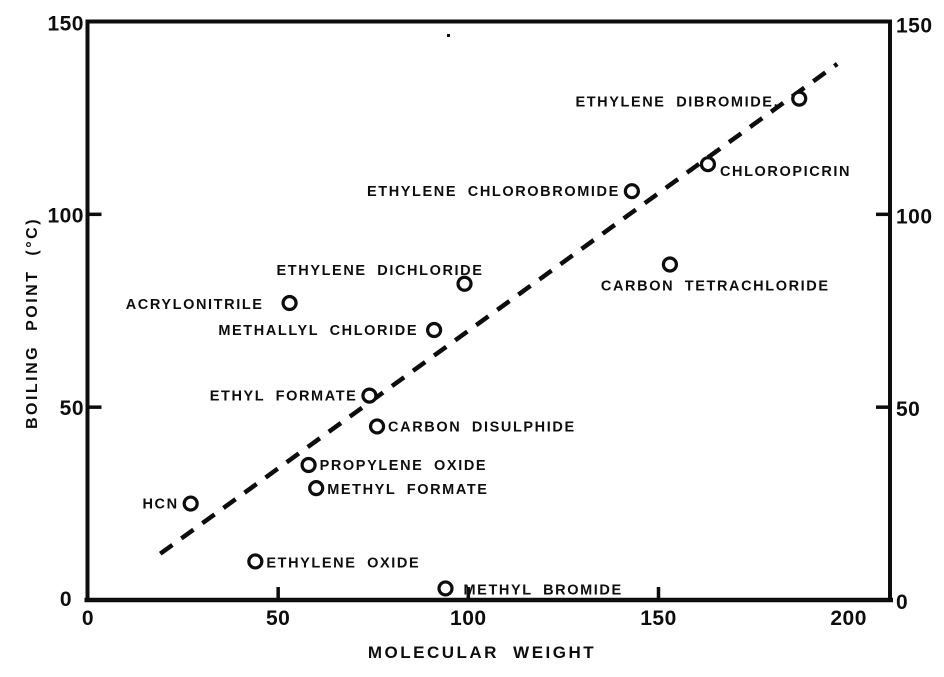  I want to click on data-point-marker-ethylene-dibromide, so click(799, 98).